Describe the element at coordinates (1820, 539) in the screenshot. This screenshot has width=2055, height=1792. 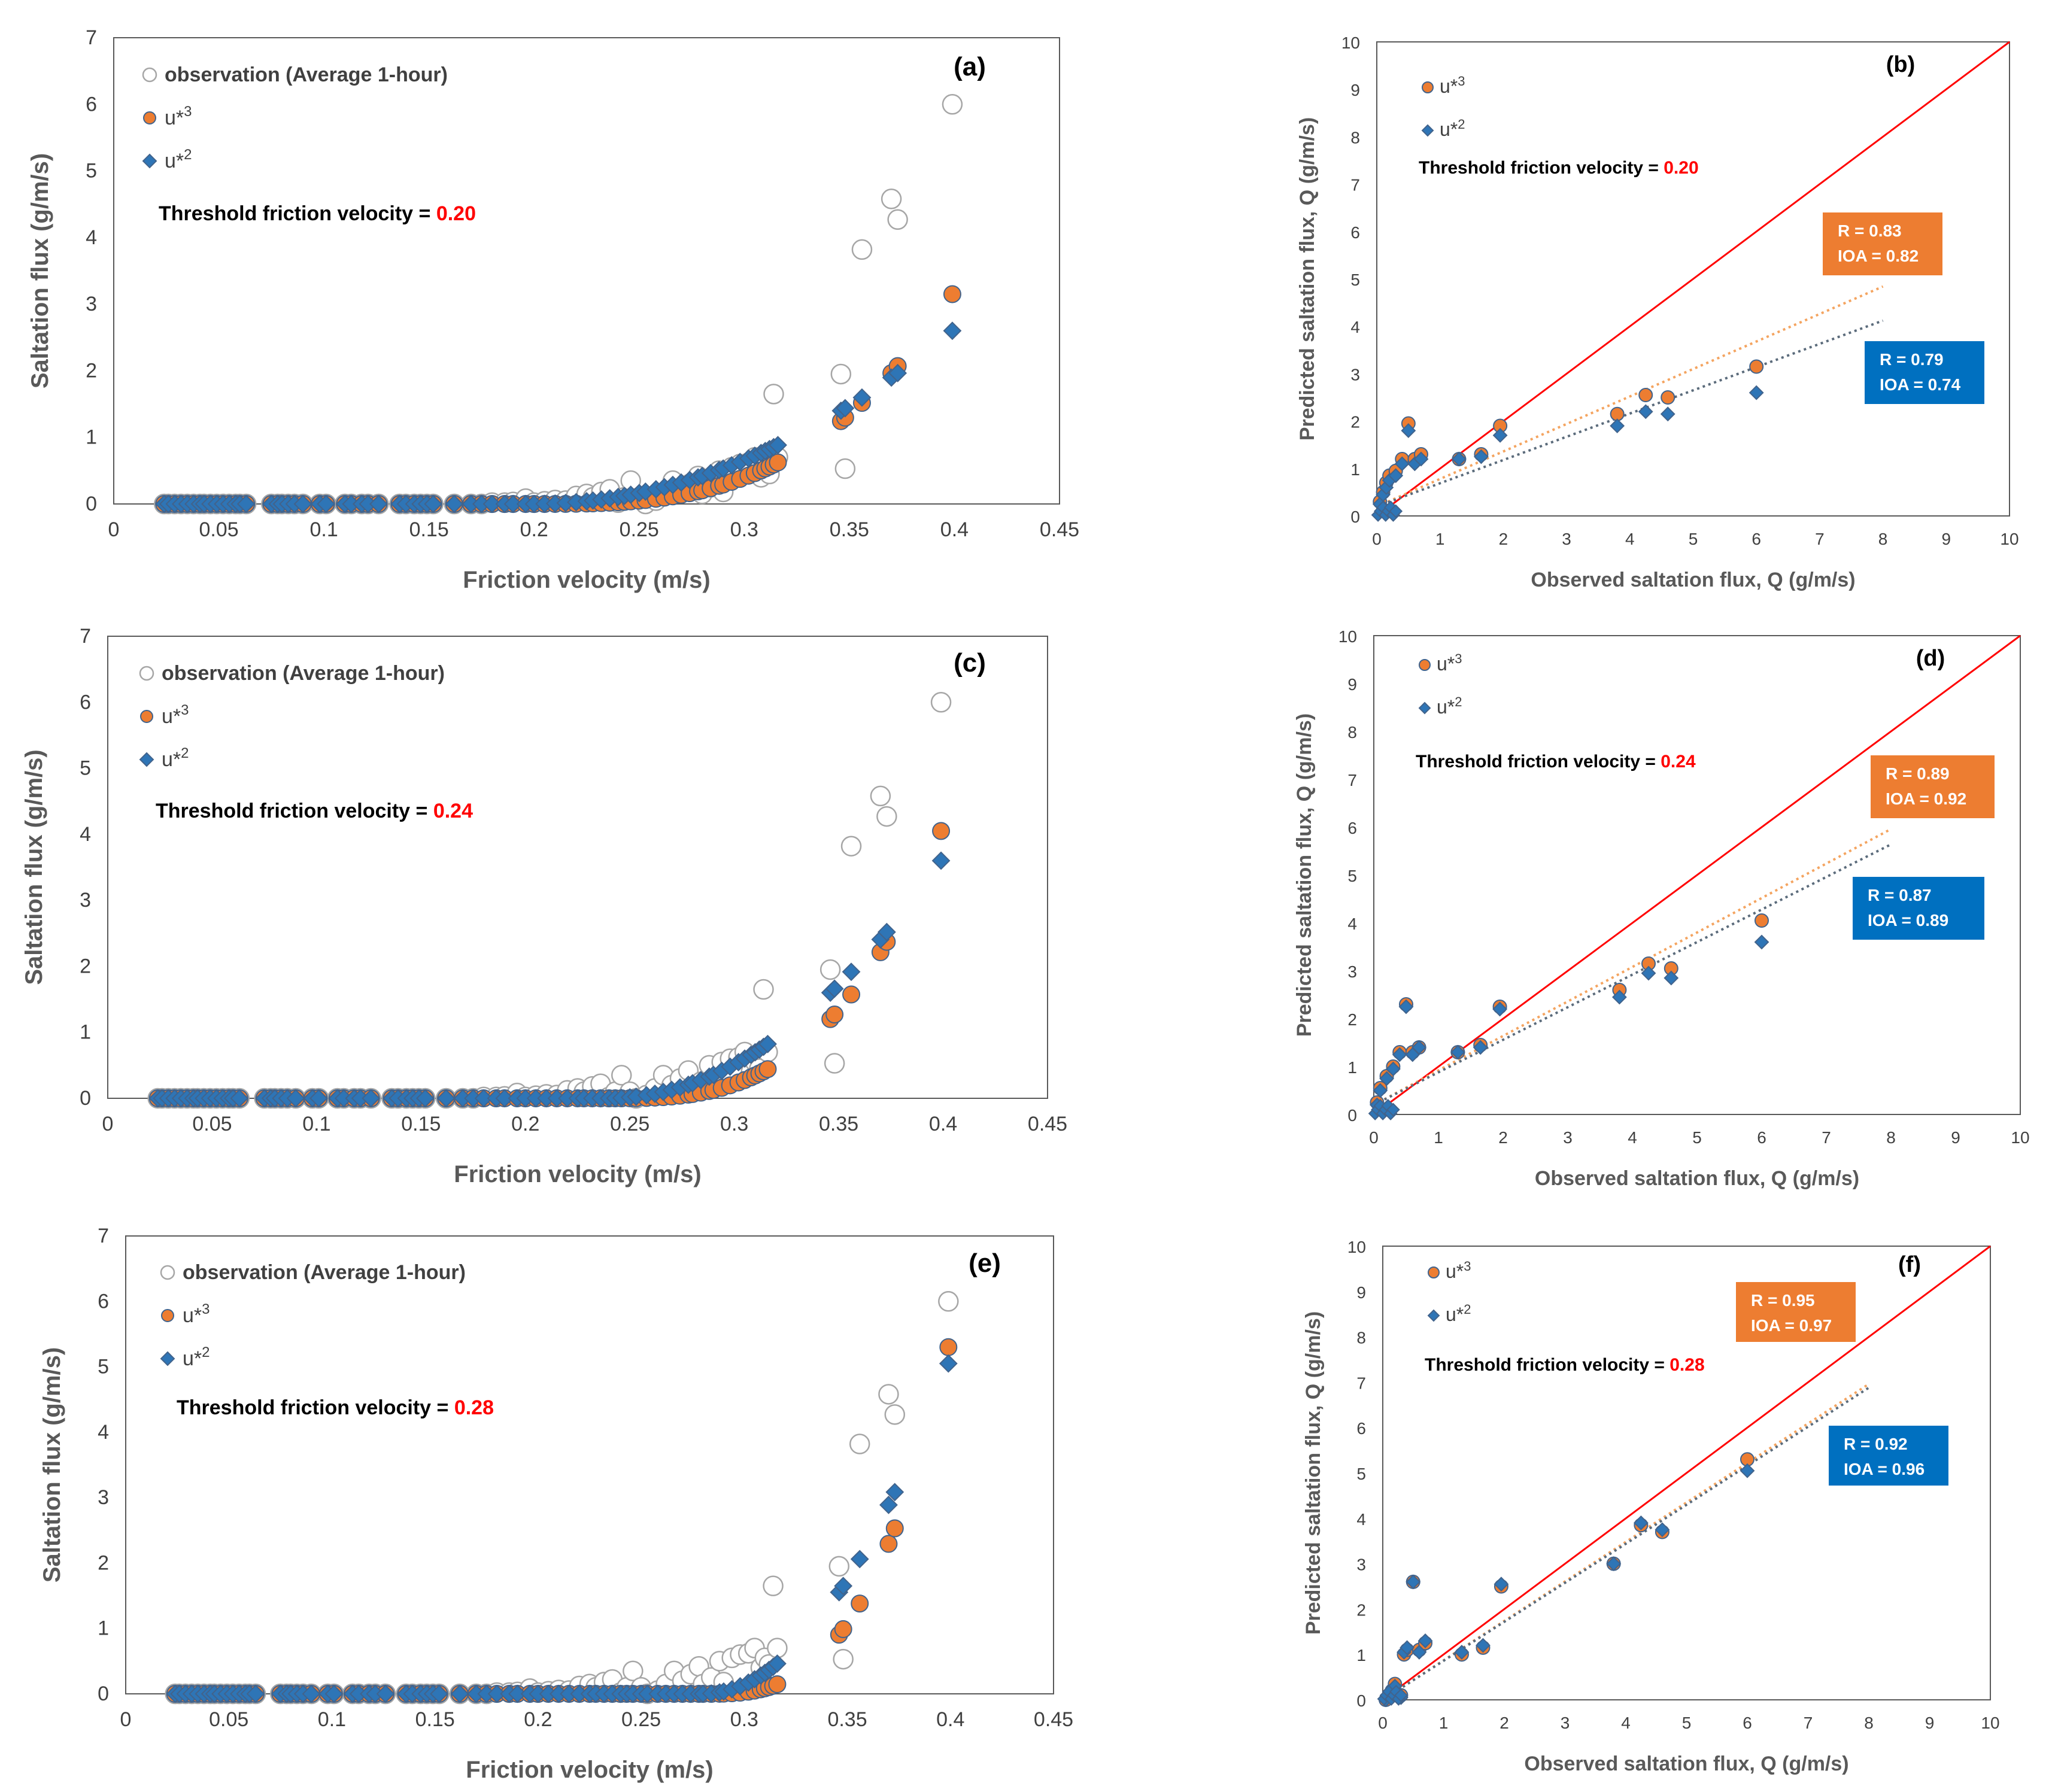
I see `x-tick-label: 7` at that location.